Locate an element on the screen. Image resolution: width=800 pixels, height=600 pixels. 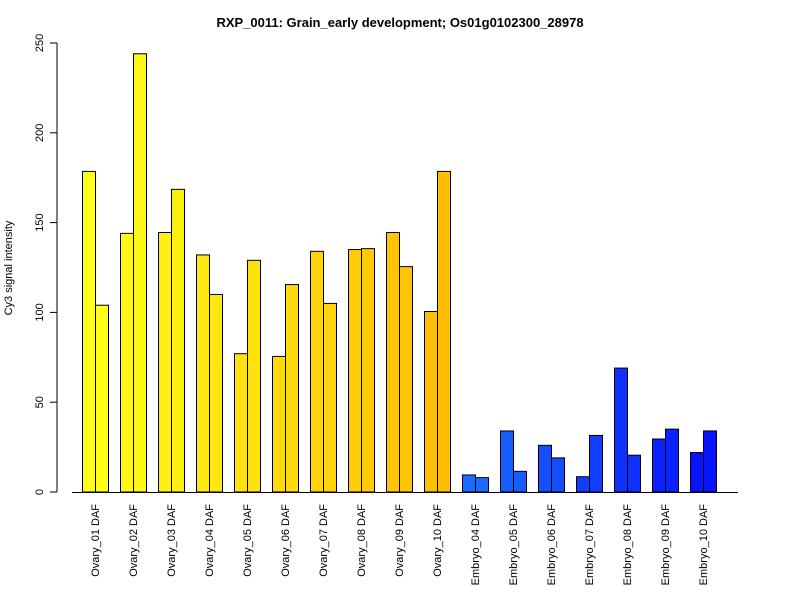
x-tick-label: Ovary_05 DAF is located at coordinates (248, 540).